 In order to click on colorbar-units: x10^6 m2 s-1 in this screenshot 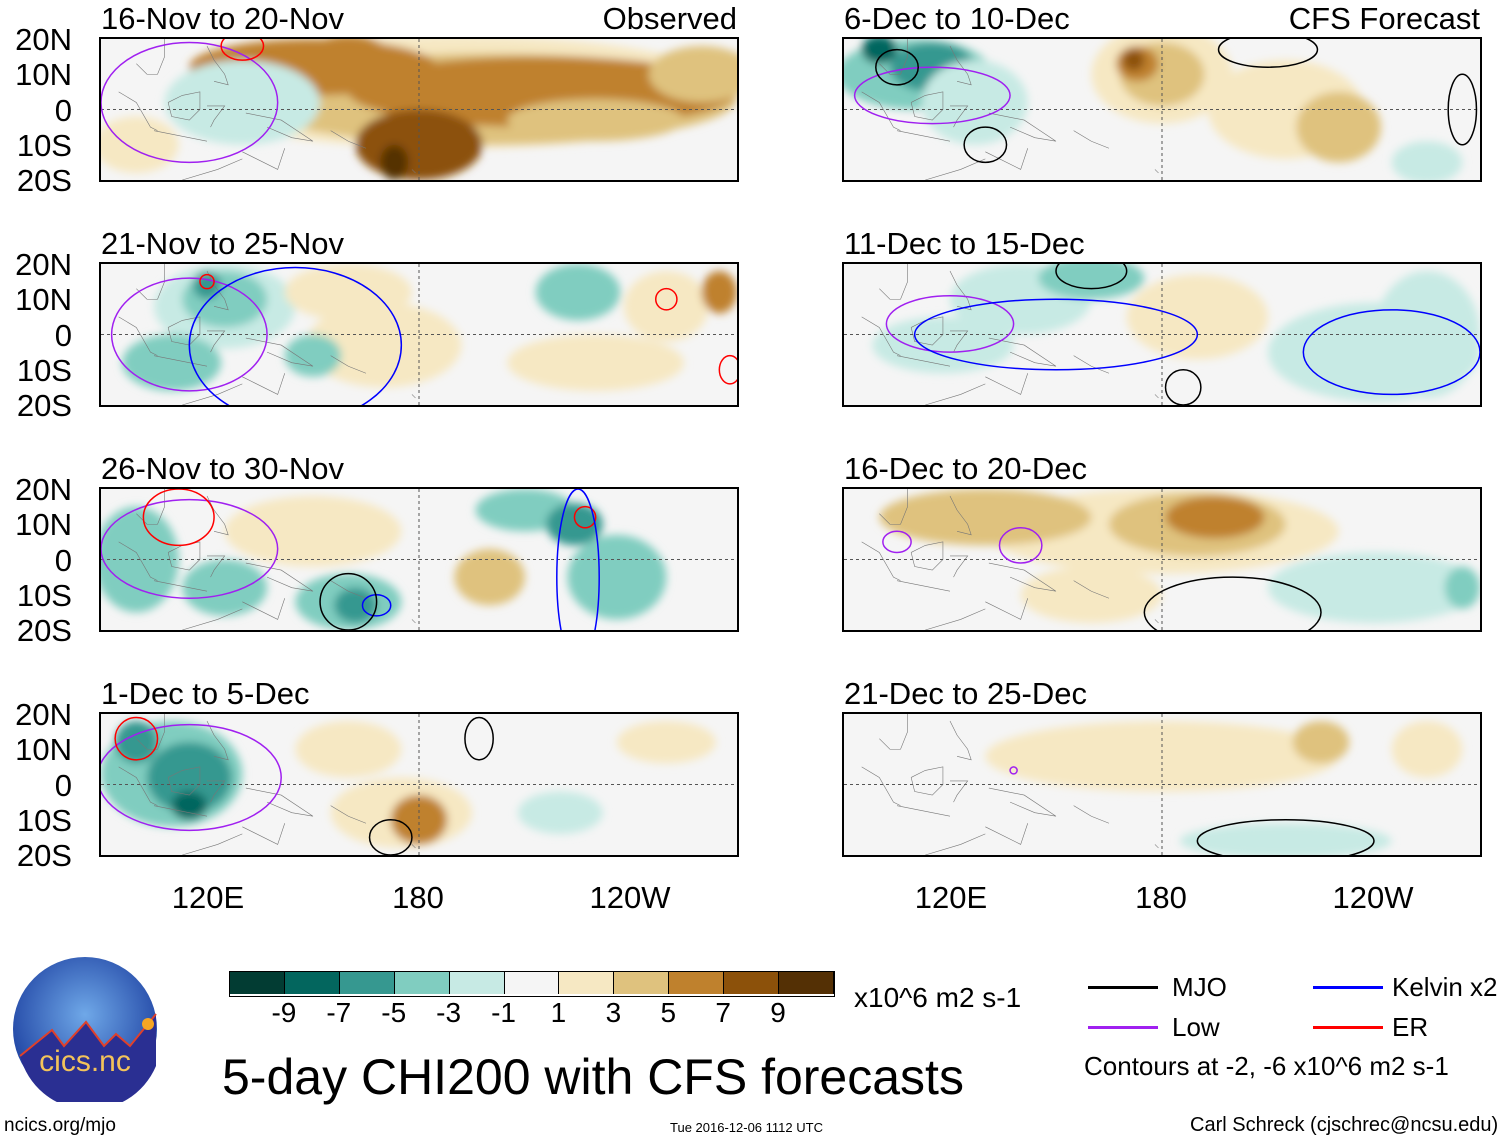, I will do `click(938, 997)`.